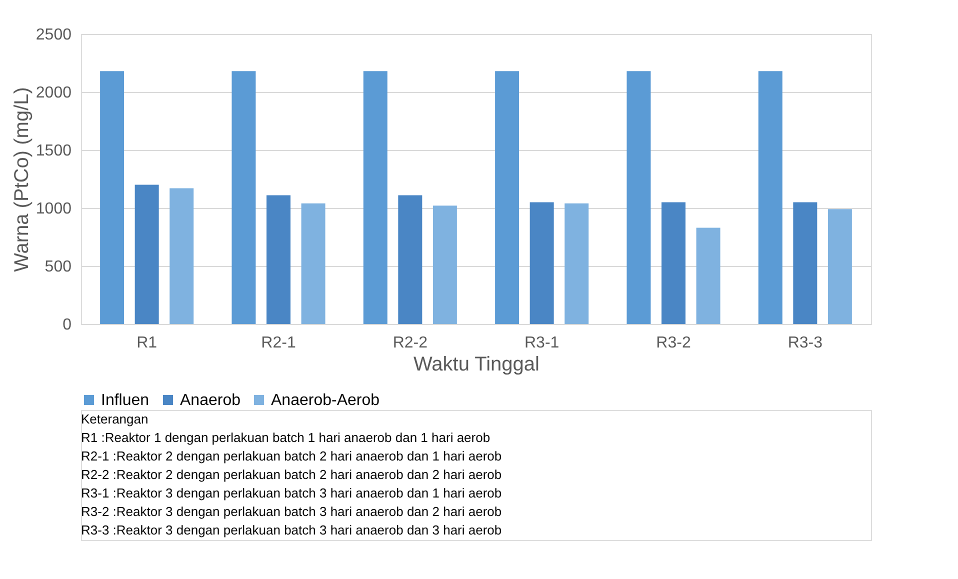 This screenshot has width=958, height=579. What do you see at coordinates (210, 400) in the screenshot?
I see `legend-label: Anaerob` at bounding box center [210, 400].